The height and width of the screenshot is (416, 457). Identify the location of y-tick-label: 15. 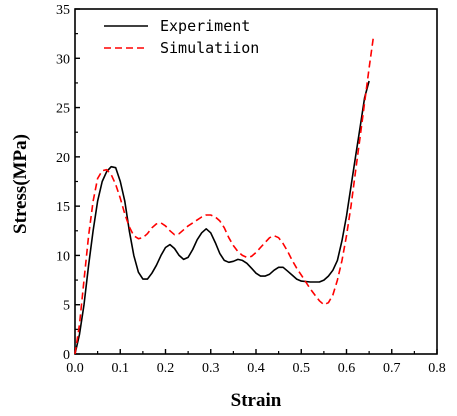
(63, 207).